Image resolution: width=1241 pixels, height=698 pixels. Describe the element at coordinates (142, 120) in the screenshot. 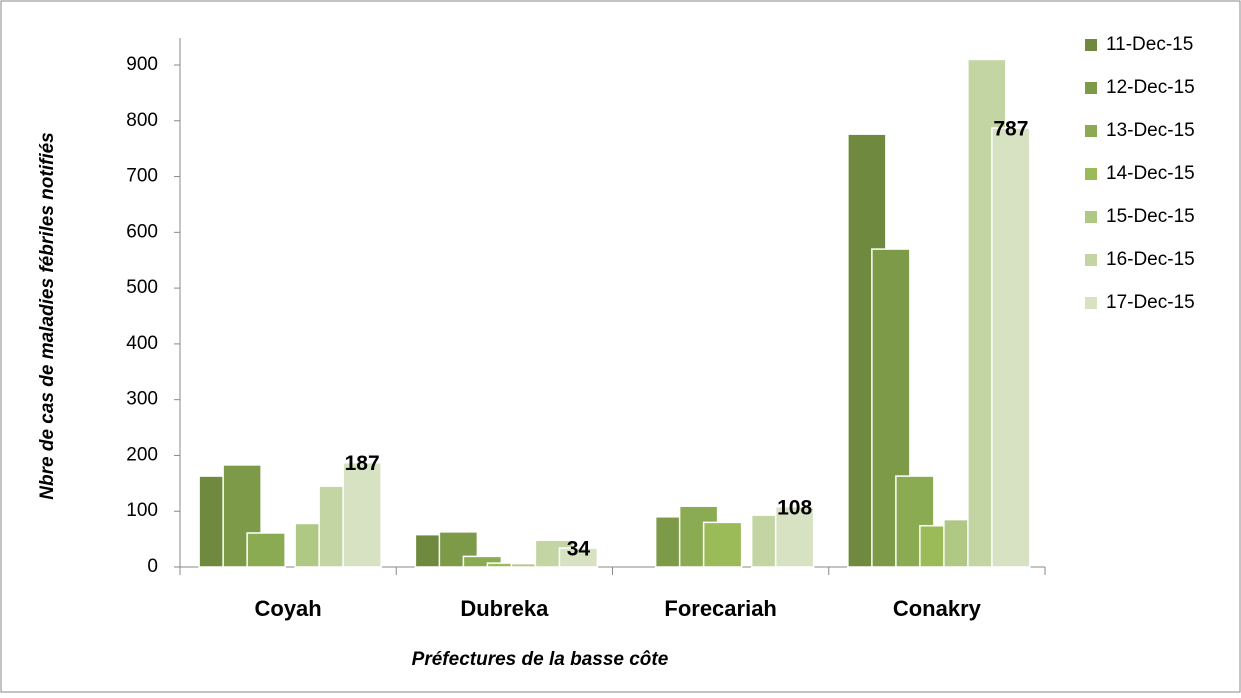

I see `y-tick-label: 800` at that location.